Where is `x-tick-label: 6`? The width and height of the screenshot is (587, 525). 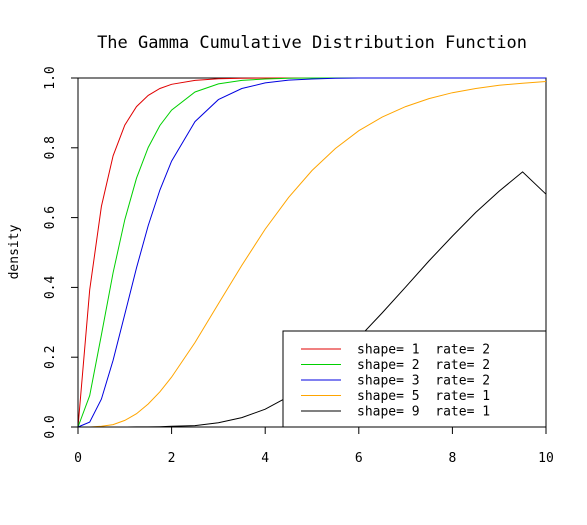
x-tick-label: 6 is located at coordinates (359, 458).